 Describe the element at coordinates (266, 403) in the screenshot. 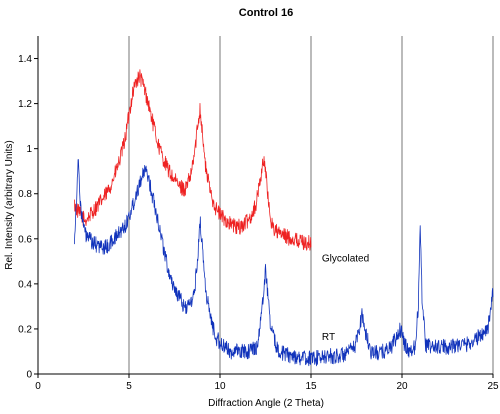

I see `x-axis-label: Diffraction Angle (2 Theta)` at that location.